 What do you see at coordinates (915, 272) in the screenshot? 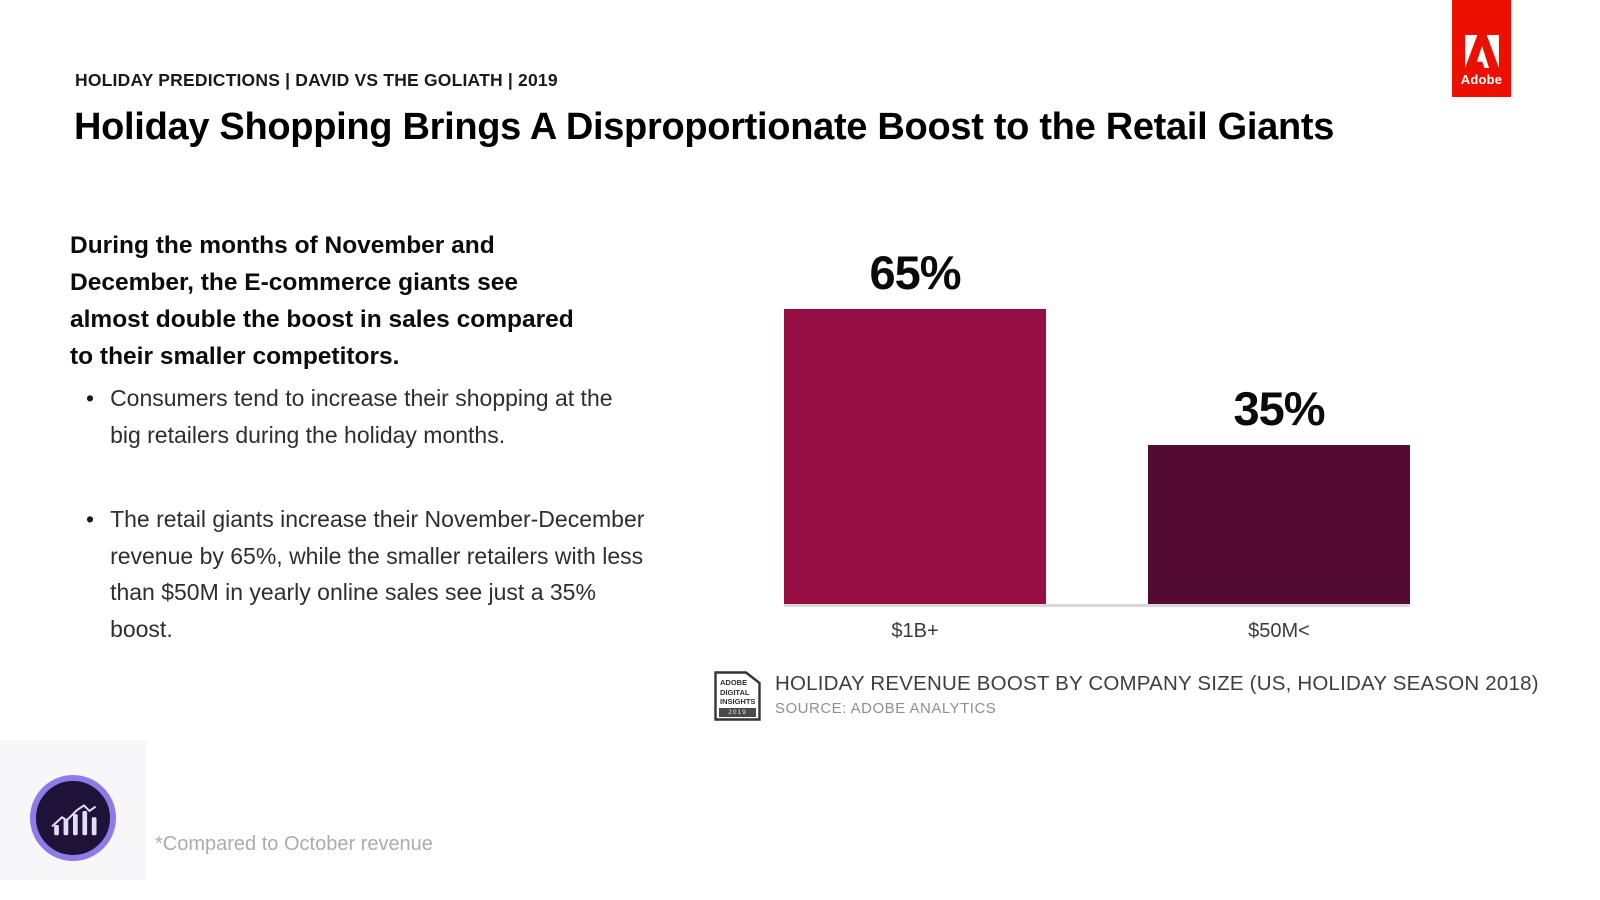
I see `bar-value-label: 65%` at bounding box center [915, 272].